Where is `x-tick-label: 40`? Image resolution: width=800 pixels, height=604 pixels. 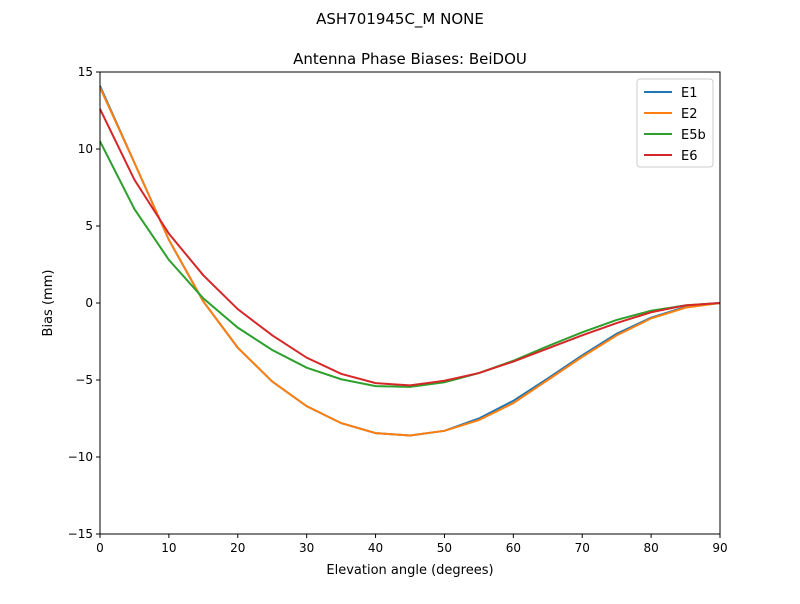
x-tick-label: 40 is located at coordinates (375, 548).